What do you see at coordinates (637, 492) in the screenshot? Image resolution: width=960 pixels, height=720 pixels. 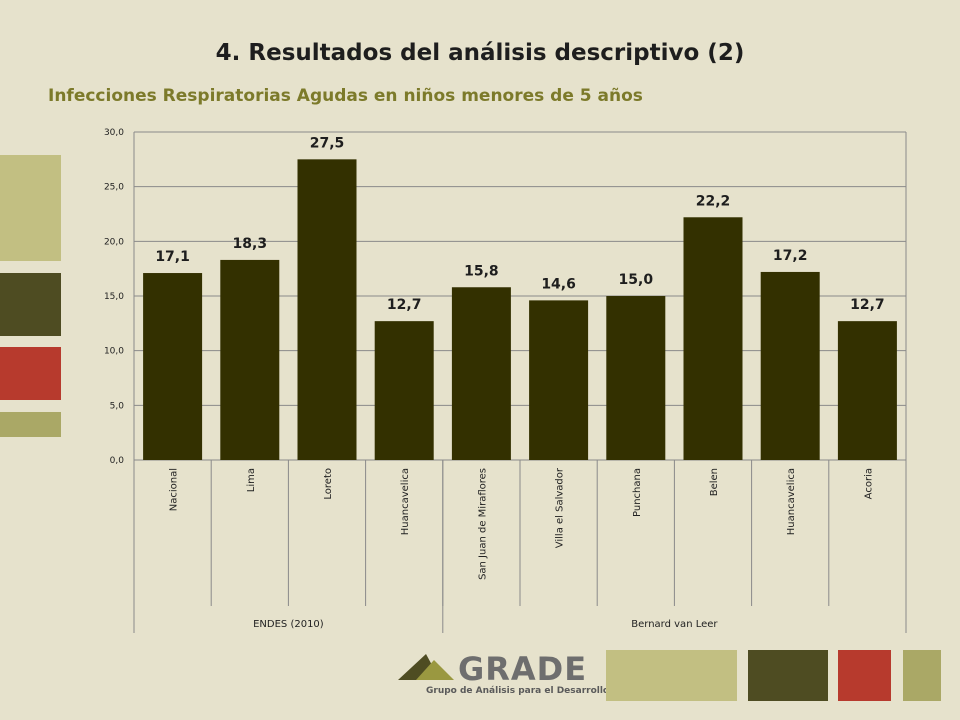 I see `category-label: Punchana` at bounding box center [637, 492].